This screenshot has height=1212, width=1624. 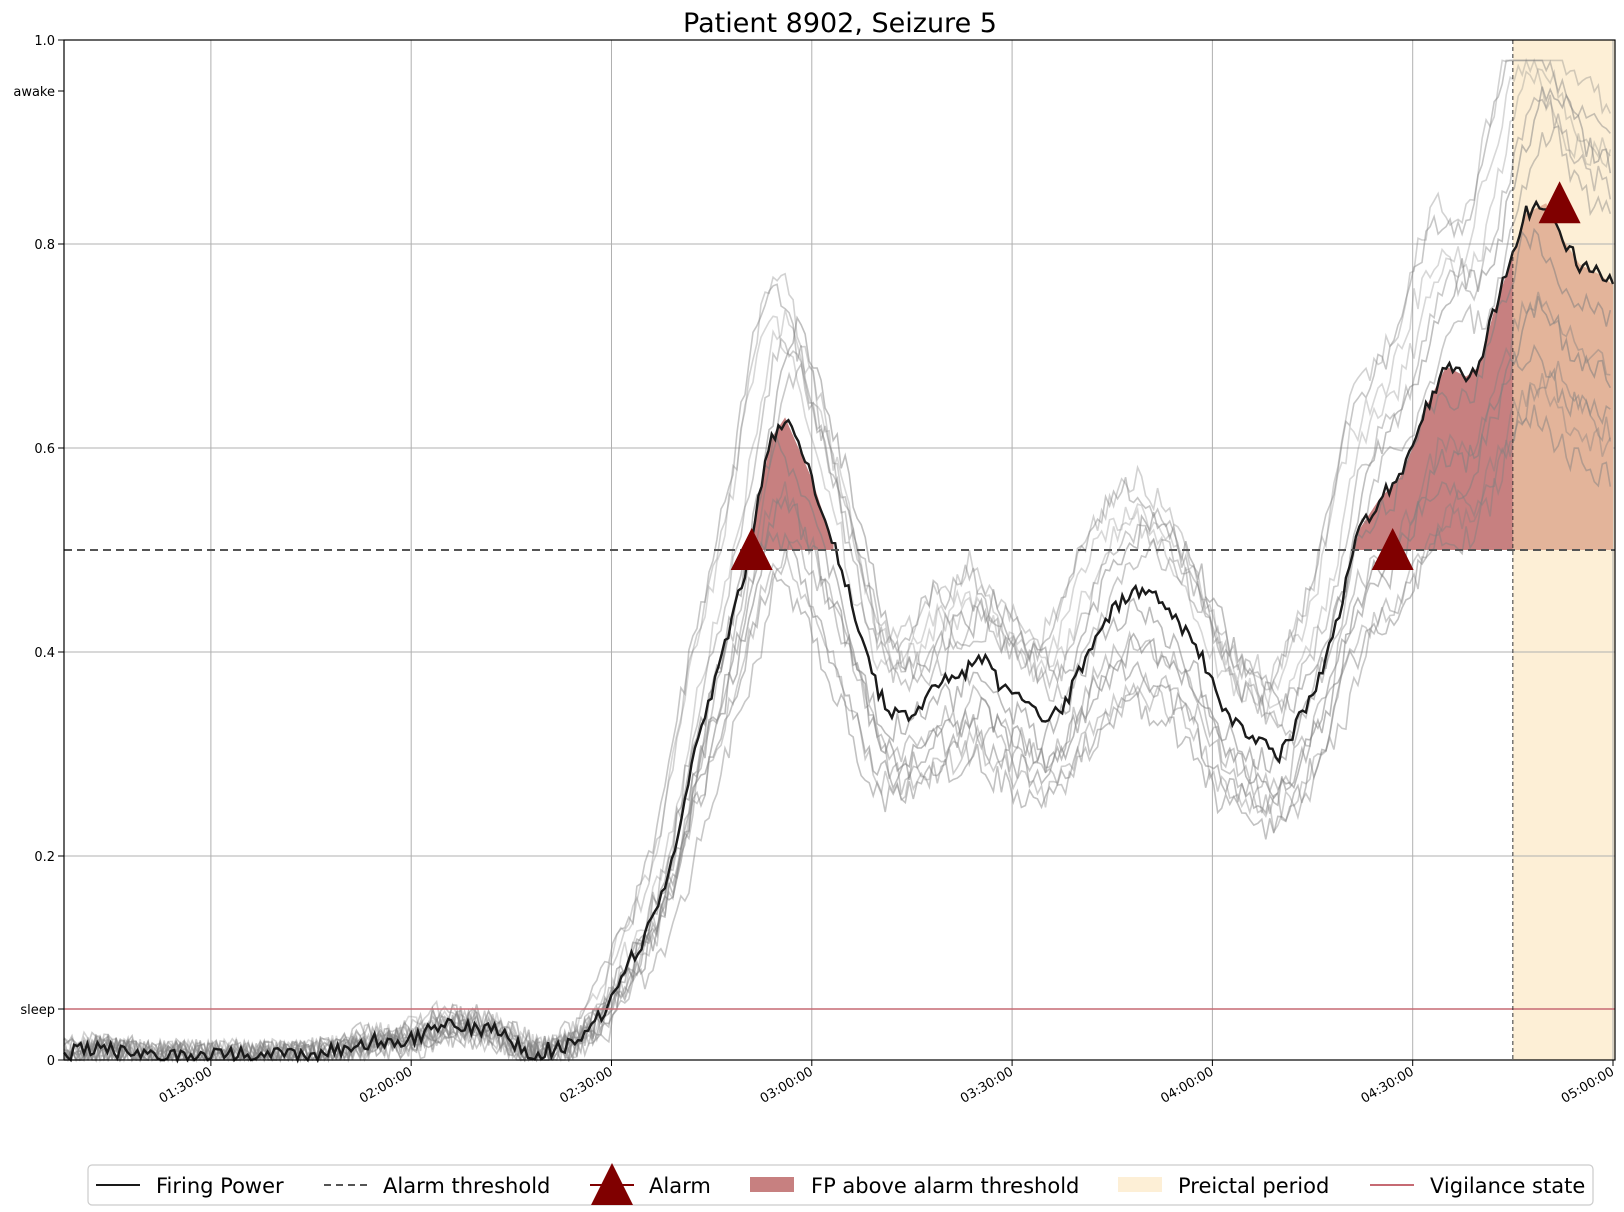 I want to click on legend-label: Preictal period, so click(x=1253, y=1186).